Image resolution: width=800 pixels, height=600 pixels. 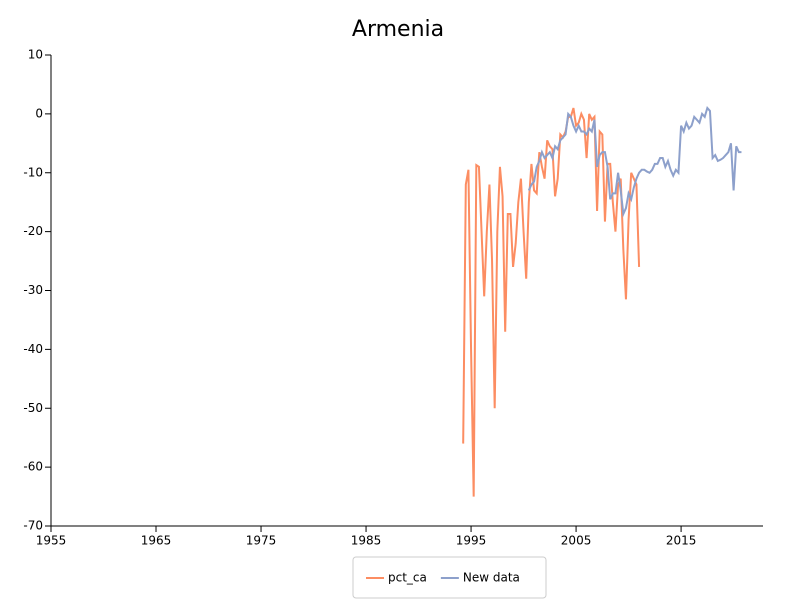 I want to click on y-tick-label: -30, so click(x=33, y=290).